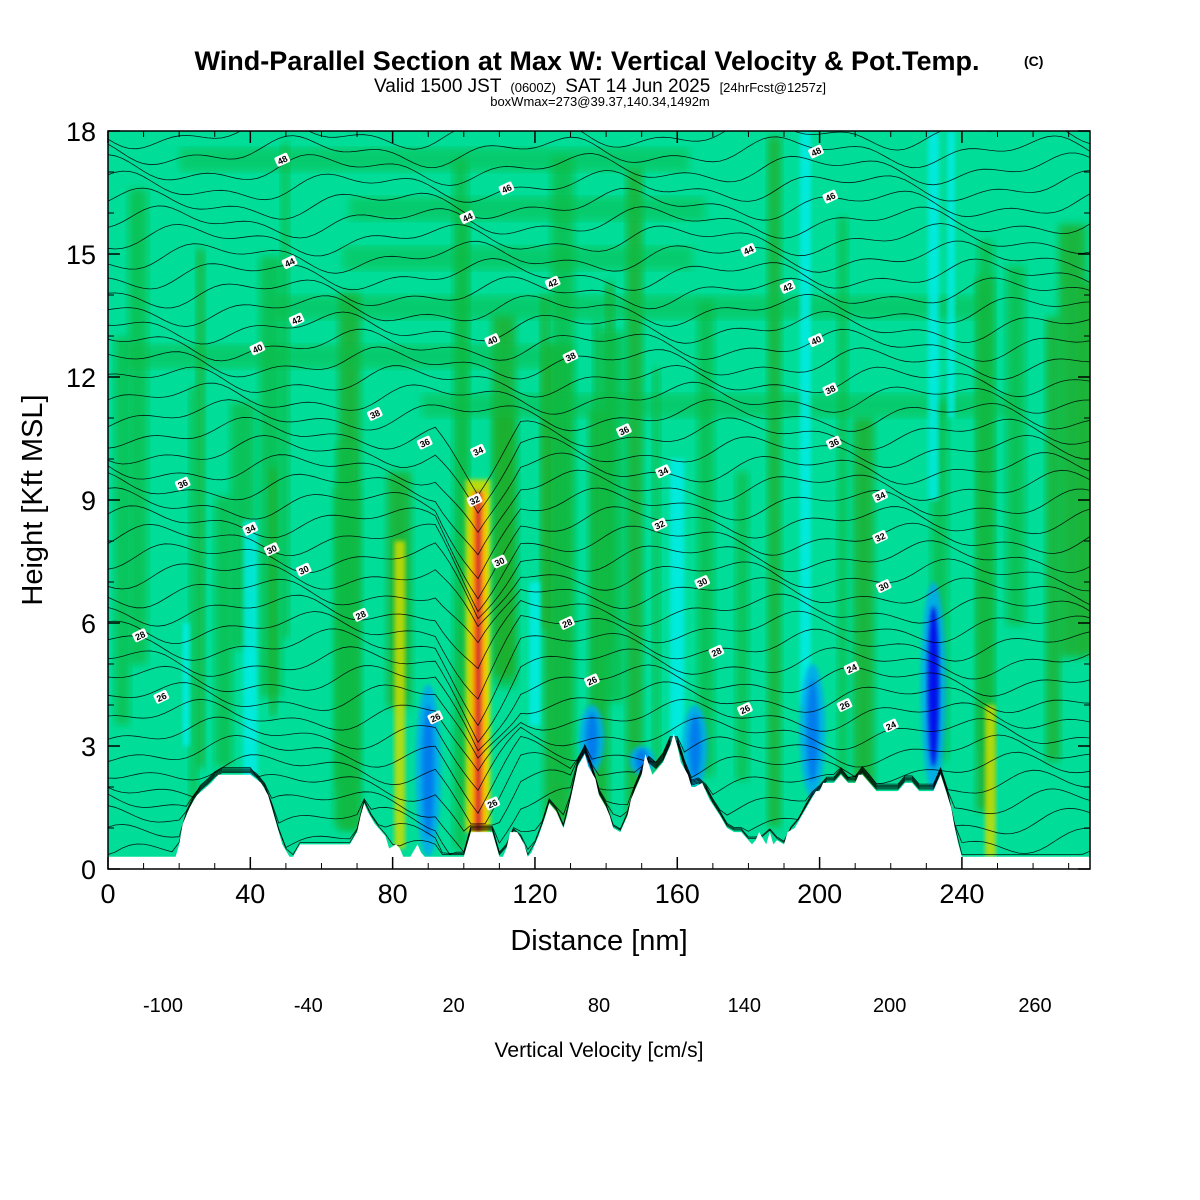 Image resolution: width=1200 pixels, height=1200 pixels. What do you see at coordinates (599, 1050) in the screenshot?
I see `colorbar-label: Vertical Velocity [cm/s]` at bounding box center [599, 1050].